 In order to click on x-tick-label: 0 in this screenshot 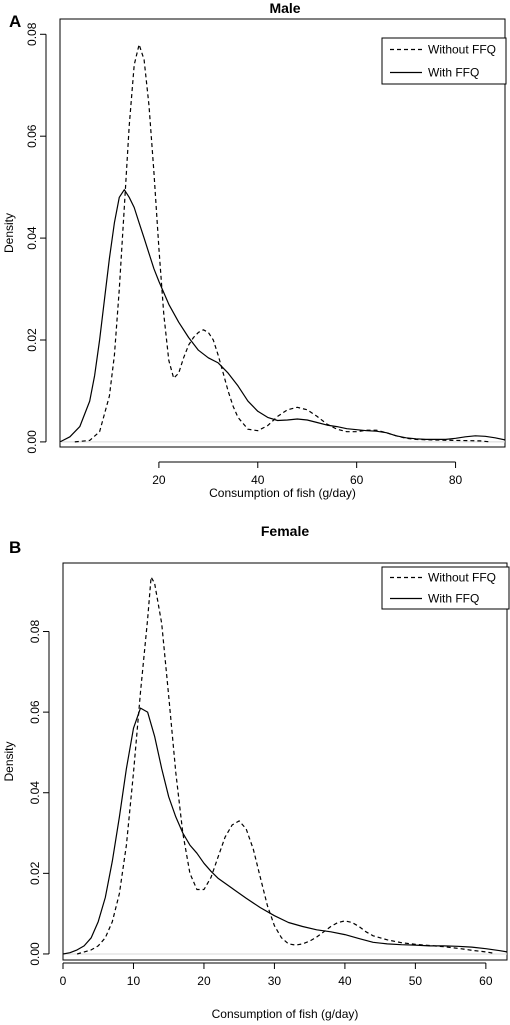, I will do `click(63, 981)`.